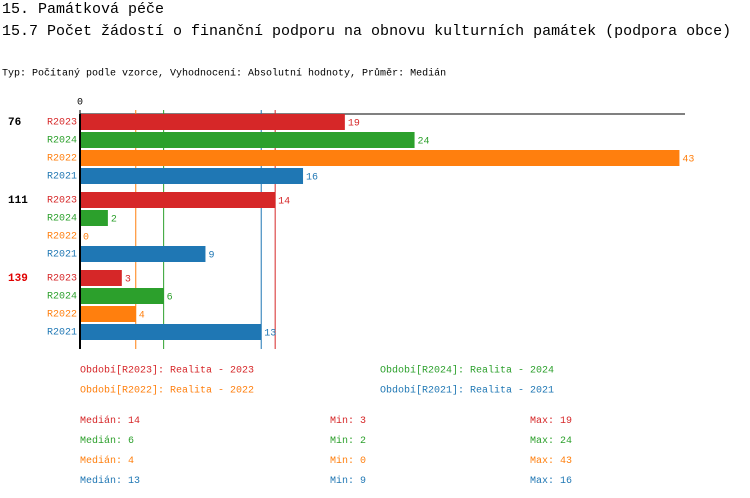 The width and height of the screenshot is (750, 498). I want to click on value-label: 19, so click(354, 124).